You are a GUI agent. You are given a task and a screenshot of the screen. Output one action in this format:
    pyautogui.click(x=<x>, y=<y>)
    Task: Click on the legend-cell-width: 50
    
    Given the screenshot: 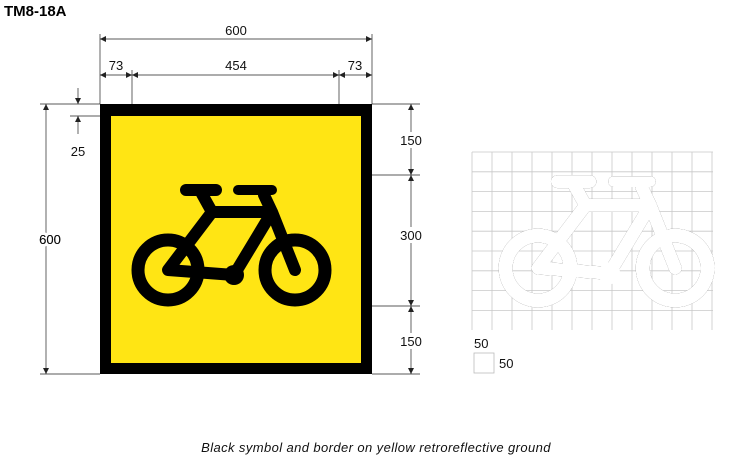 What is the action you would take?
    pyautogui.click(x=506, y=363)
    